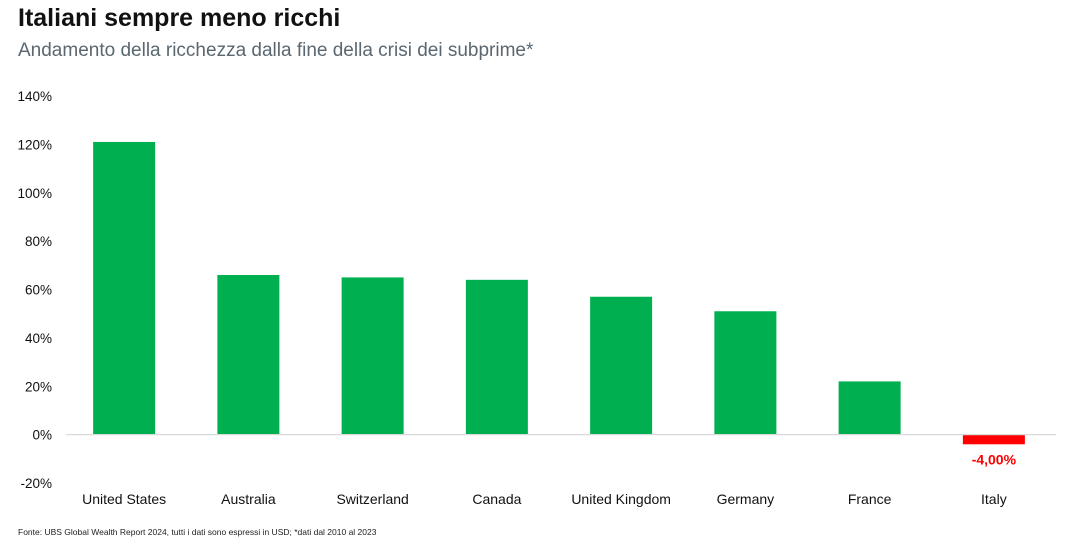 The image size is (1080, 538). I want to click on y-tick-label: 100%, so click(34, 193).